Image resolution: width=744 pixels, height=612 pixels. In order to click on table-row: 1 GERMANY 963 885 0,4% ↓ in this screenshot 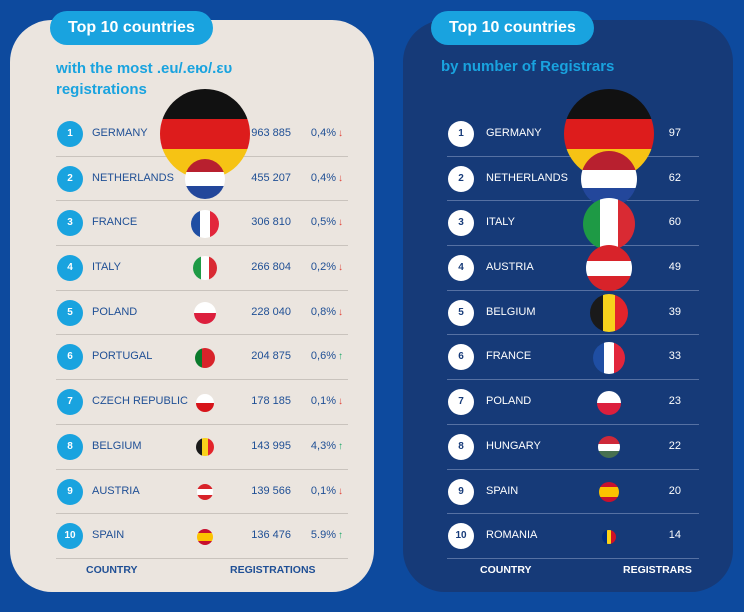, I will do `click(202, 134)`.